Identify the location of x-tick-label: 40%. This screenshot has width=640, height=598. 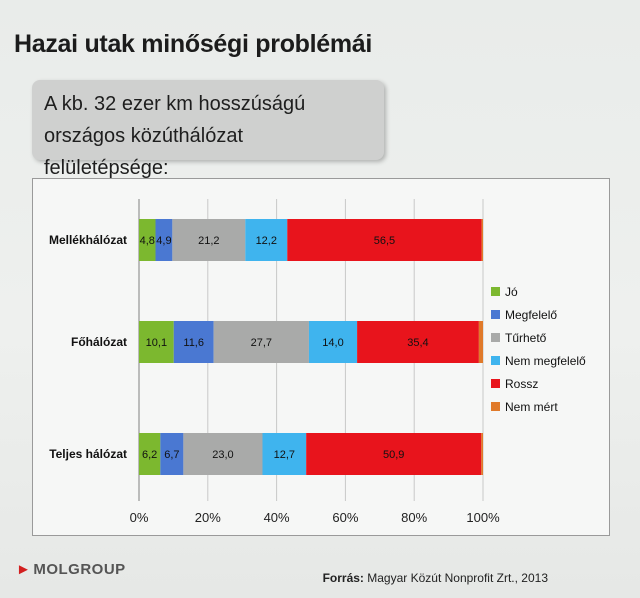
(277, 517).